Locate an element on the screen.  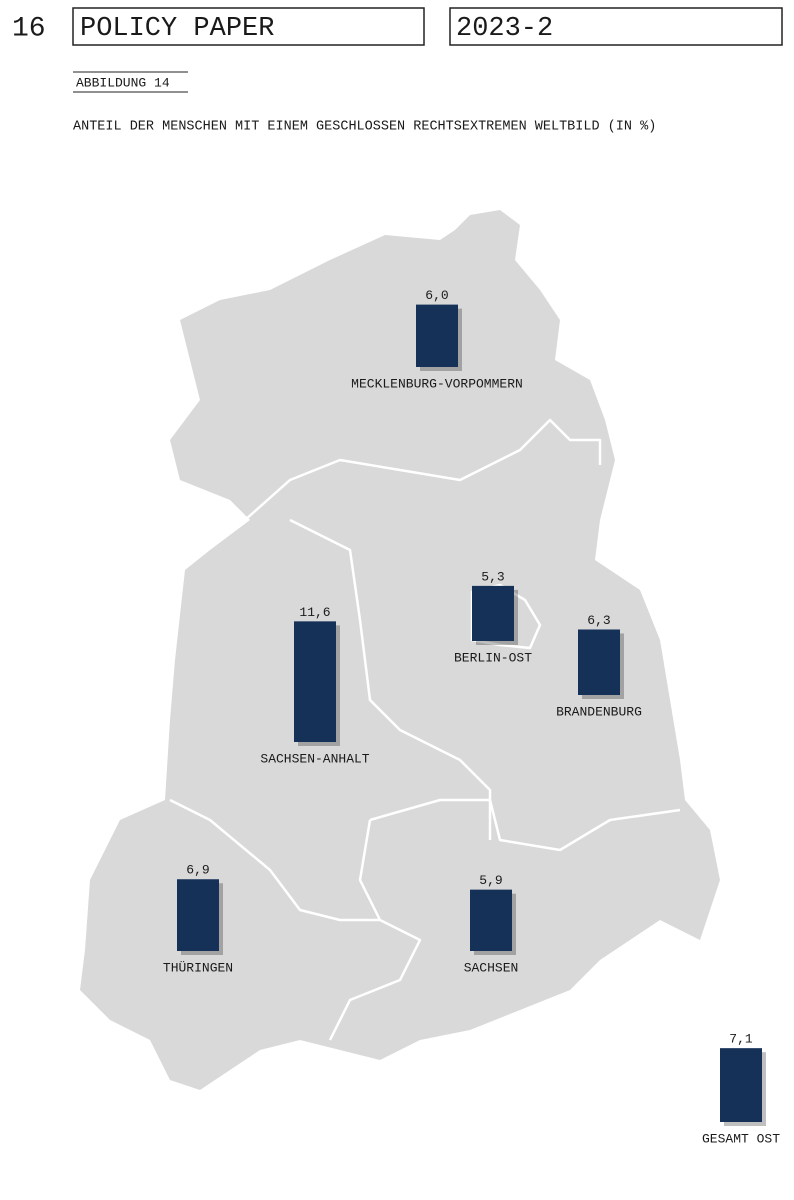
page-number: 16 is located at coordinates (29, 28).